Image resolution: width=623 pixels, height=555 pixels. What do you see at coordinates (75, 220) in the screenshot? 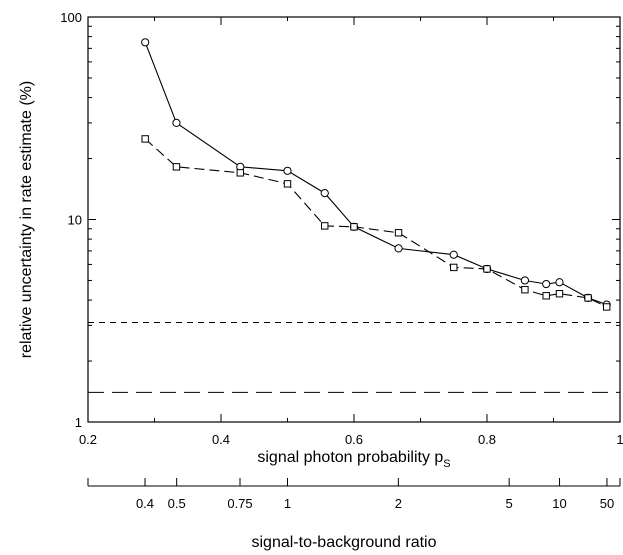
I see `y-tick-label: 10` at bounding box center [75, 220].